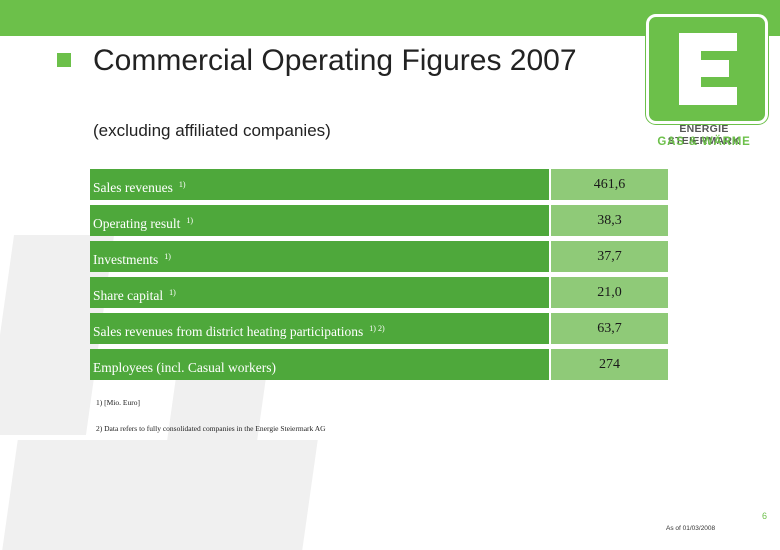 Image resolution: width=780 pixels, height=550 pixels. I want to click on logo-e-mark, so click(707, 69).